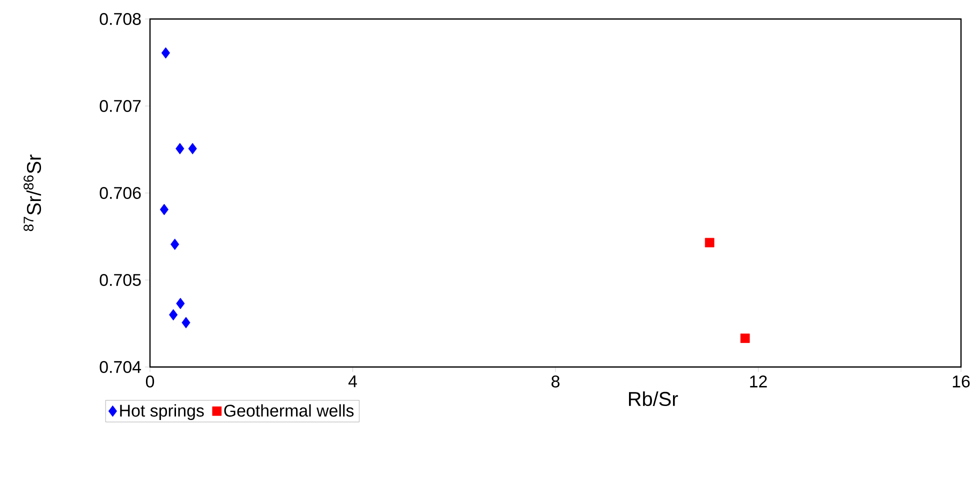 Image resolution: width=979 pixels, height=488 pixels. What do you see at coordinates (961, 382) in the screenshot?
I see `x-tick-label: 16` at bounding box center [961, 382].